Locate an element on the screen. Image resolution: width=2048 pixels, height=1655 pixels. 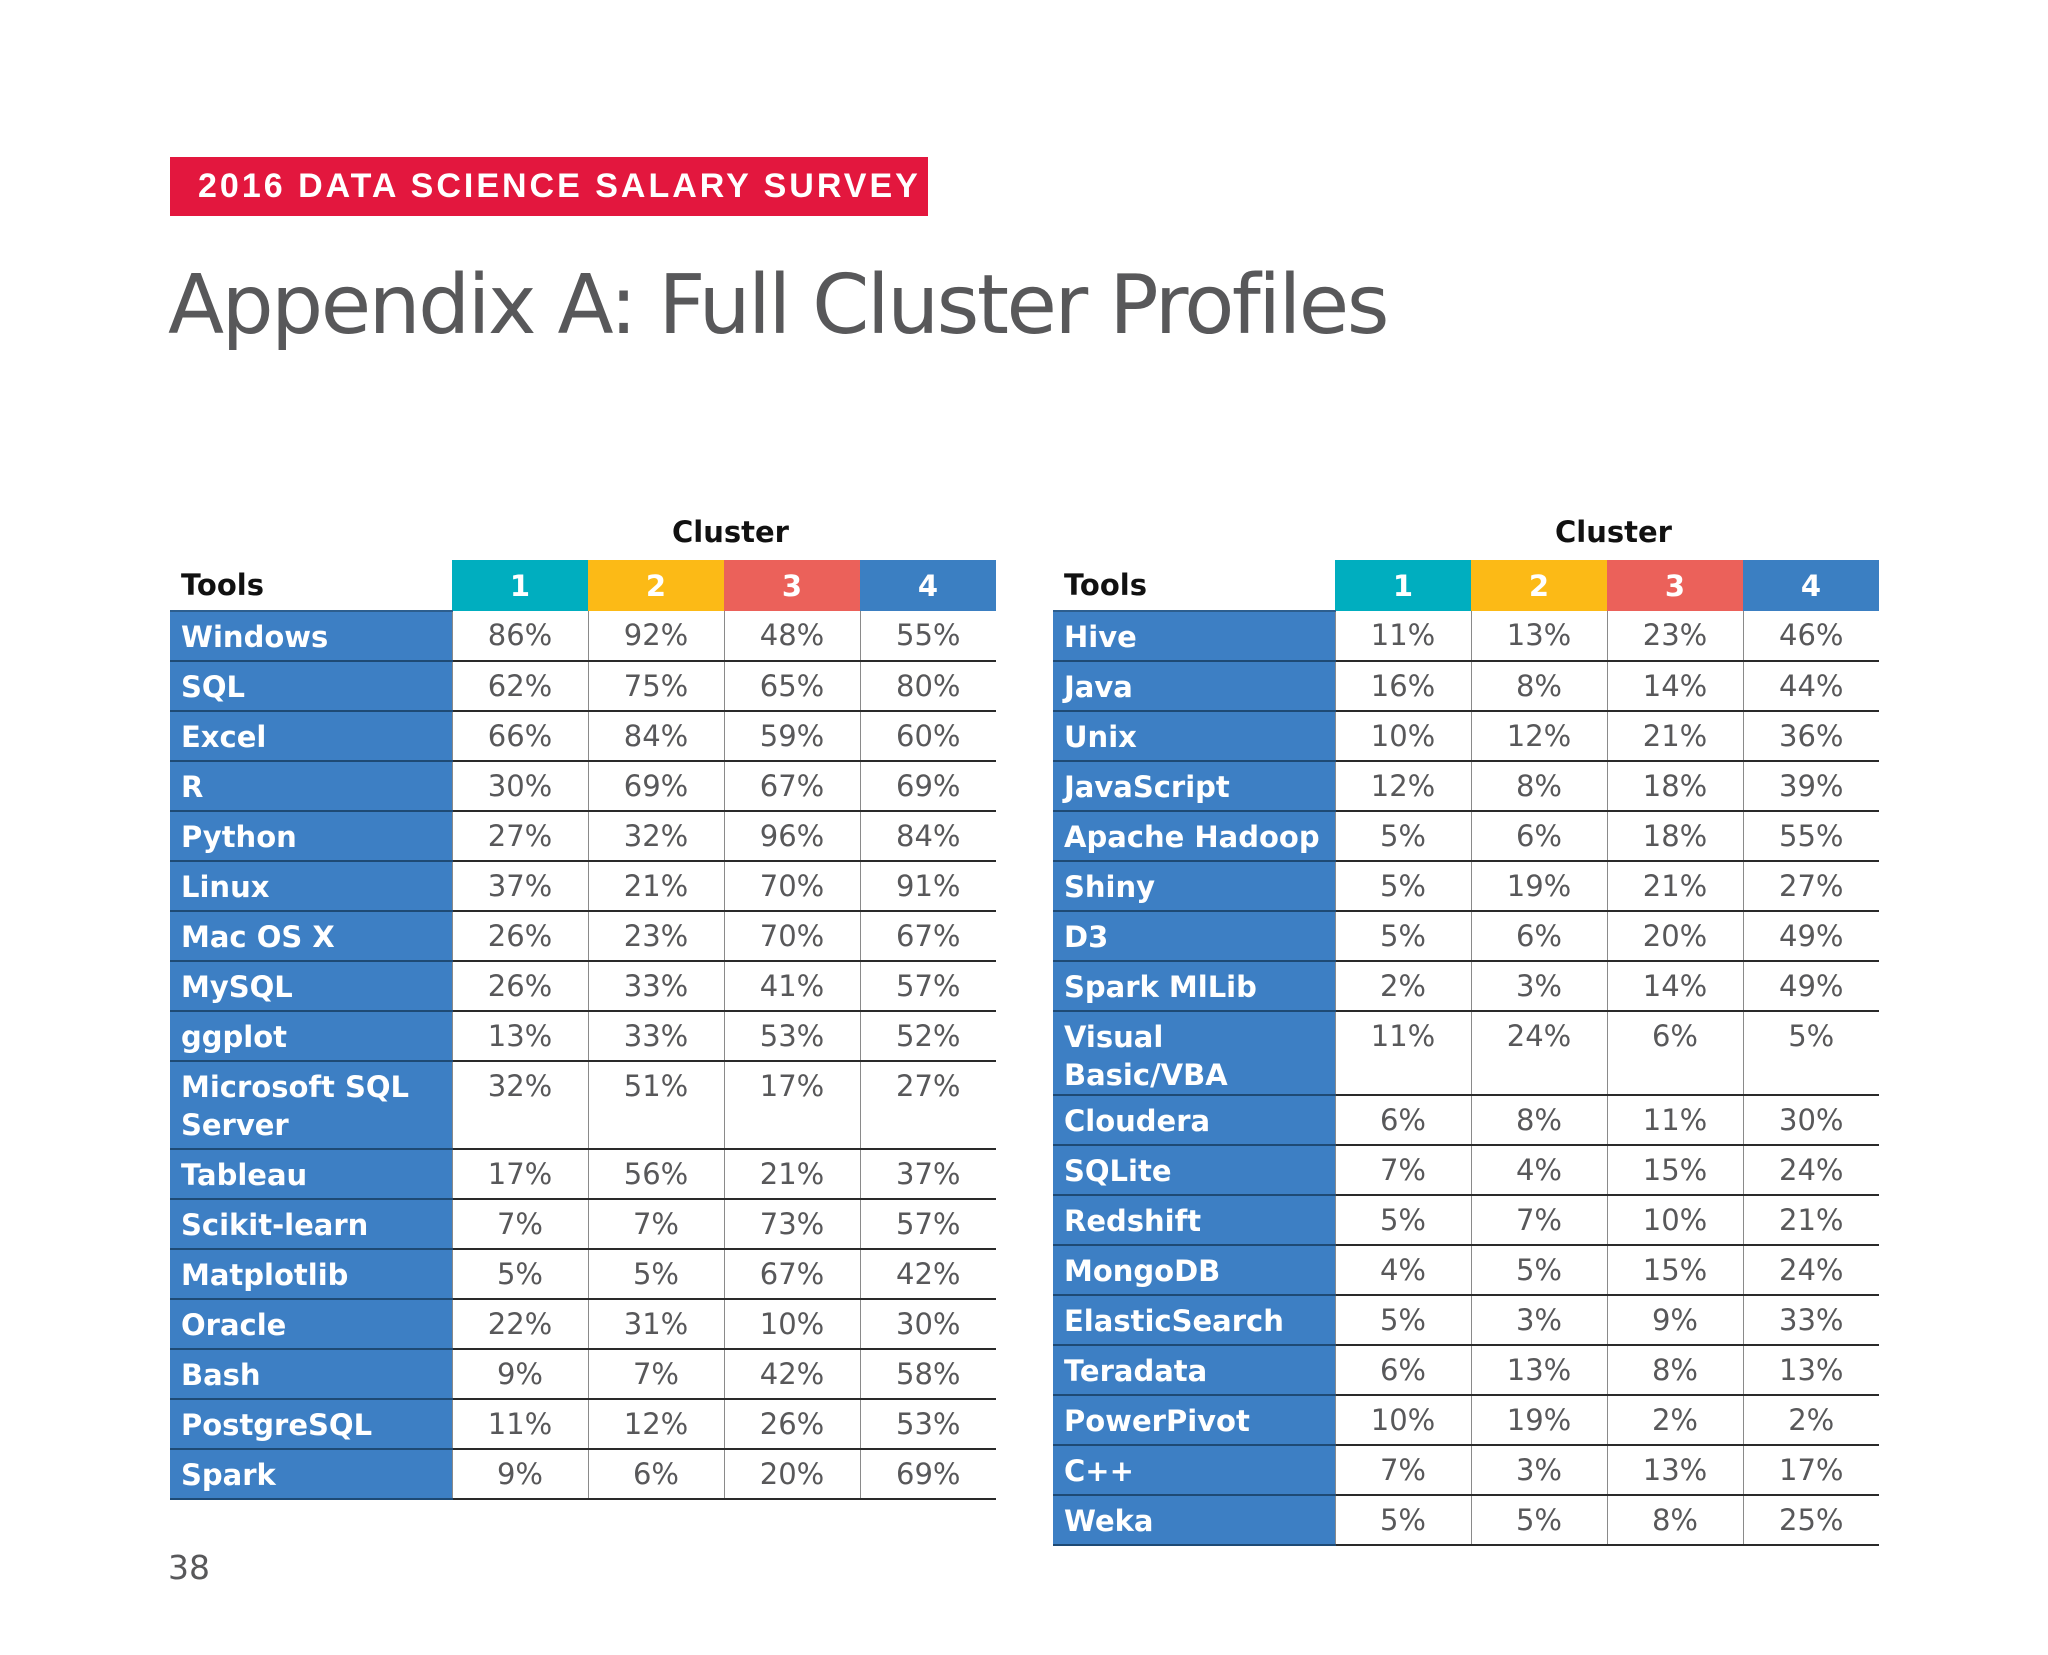
table-row: Microsoft SQL Server 32% 51% 17% 27% is located at coordinates (583, 1105).